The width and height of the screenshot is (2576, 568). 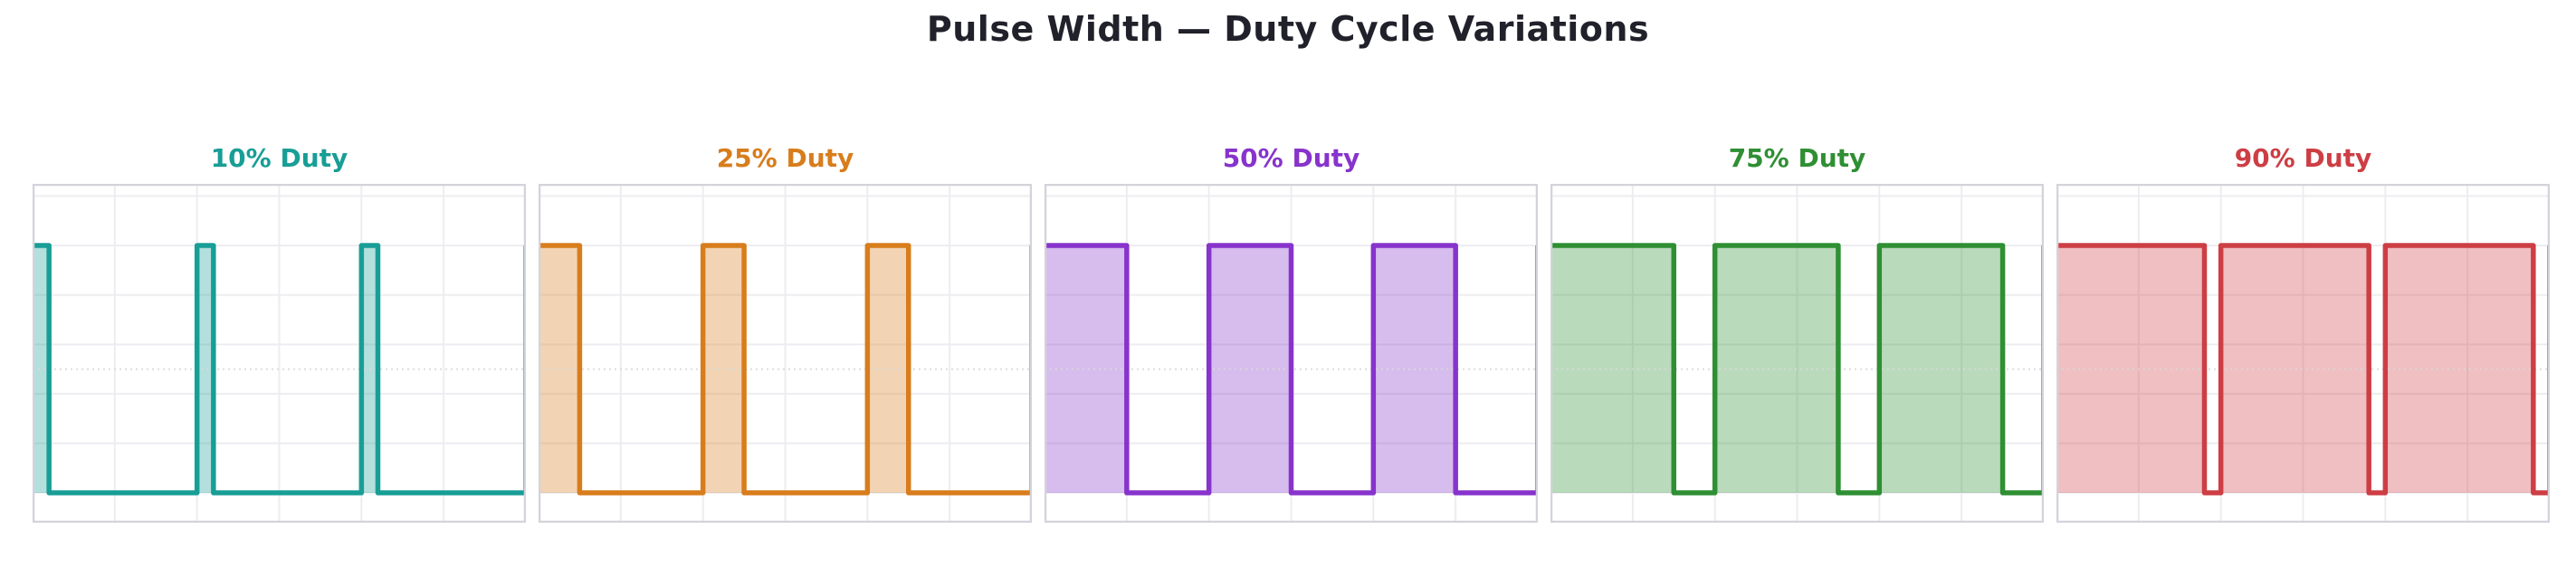 I want to click on subplot-duty-75: 75% Duty, so click(x=1797, y=333).